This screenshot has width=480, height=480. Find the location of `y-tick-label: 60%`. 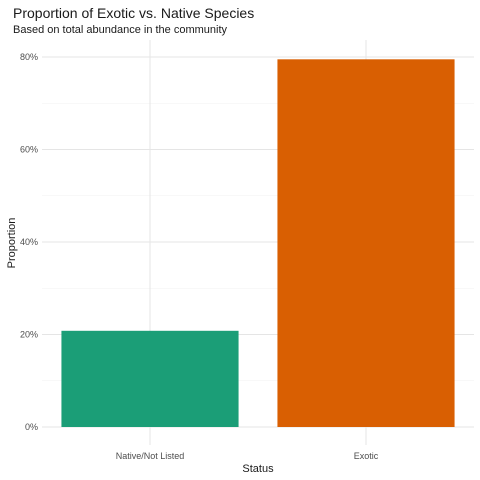

y-tick-label: 60% is located at coordinates (29, 150).